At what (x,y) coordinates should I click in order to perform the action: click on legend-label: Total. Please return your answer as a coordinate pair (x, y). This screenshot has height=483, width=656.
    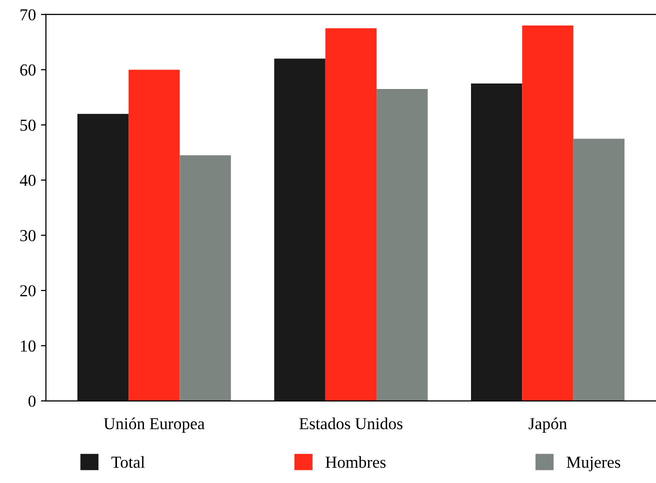
    Looking at the image, I should click on (128, 462).